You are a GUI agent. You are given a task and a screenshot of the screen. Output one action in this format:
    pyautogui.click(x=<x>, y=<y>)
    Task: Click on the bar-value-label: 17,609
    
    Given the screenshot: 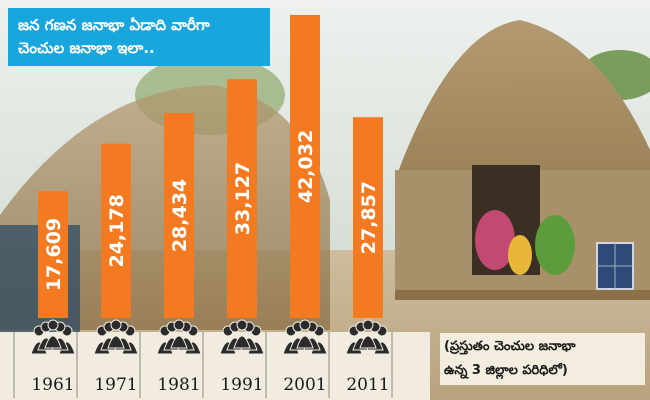 What is the action you would take?
    pyautogui.click(x=54, y=254)
    